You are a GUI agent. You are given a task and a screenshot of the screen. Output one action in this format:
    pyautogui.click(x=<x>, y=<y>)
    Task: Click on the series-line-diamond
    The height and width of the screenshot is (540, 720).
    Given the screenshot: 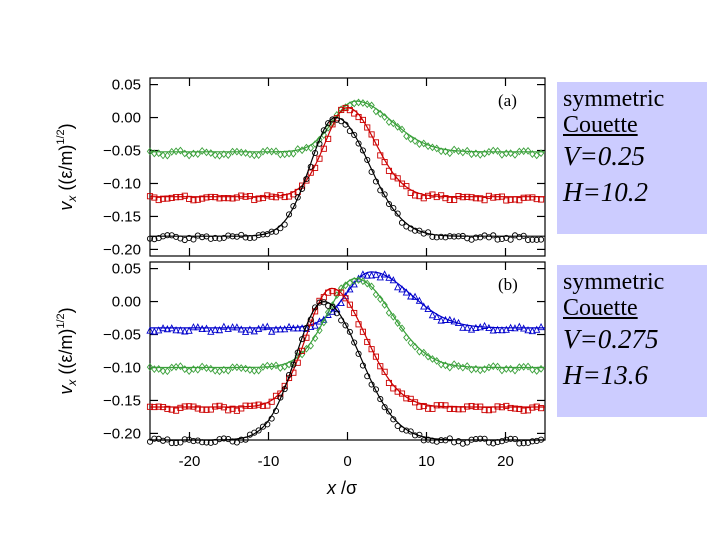 What is the action you would take?
    pyautogui.click(x=347, y=126)
    